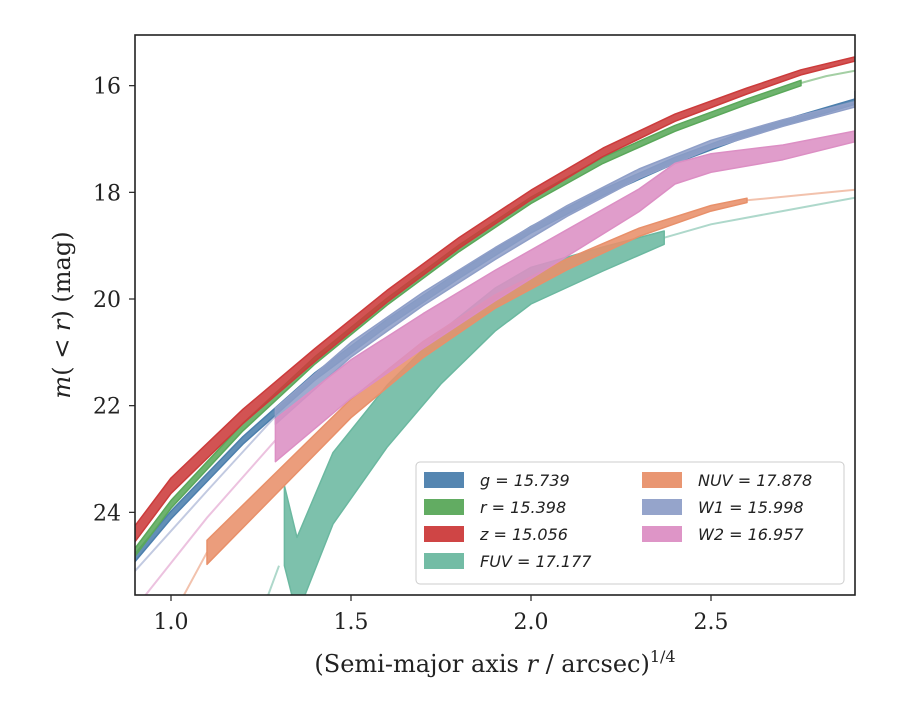 This screenshot has height=705, width=900. What do you see at coordinates (210, 517) in the screenshot?
I see `series-w2-extrapolation-inner` at bounding box center [210, 517].